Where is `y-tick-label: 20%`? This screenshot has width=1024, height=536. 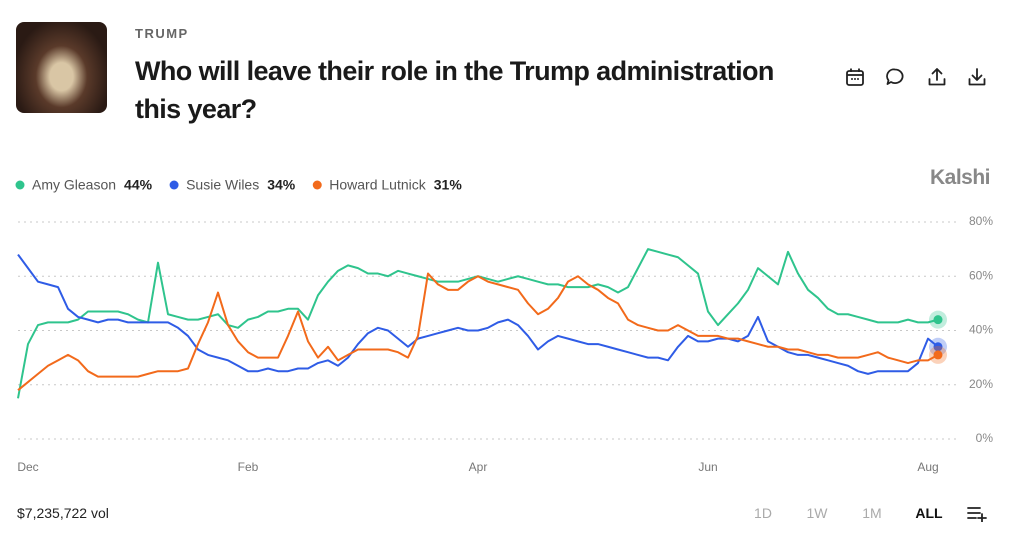
y-tick-label: 20% is located at coordinates (981, 384).